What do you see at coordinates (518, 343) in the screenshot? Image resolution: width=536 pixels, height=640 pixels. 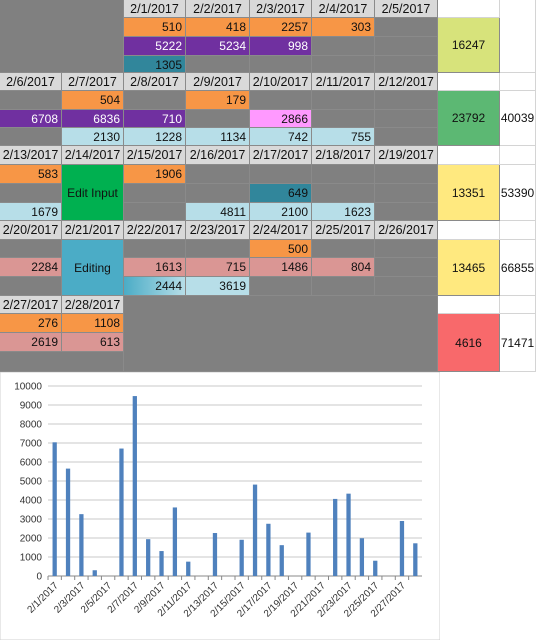 I see `running-total-cell: 71471` at bounding box center [518, 343].